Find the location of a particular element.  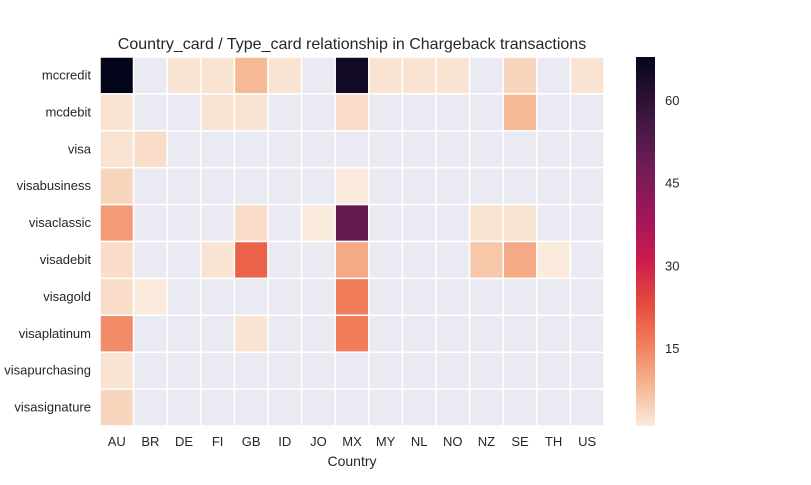

heatmap-cell-visaclassic-MY is located at coordinates (386, 223).